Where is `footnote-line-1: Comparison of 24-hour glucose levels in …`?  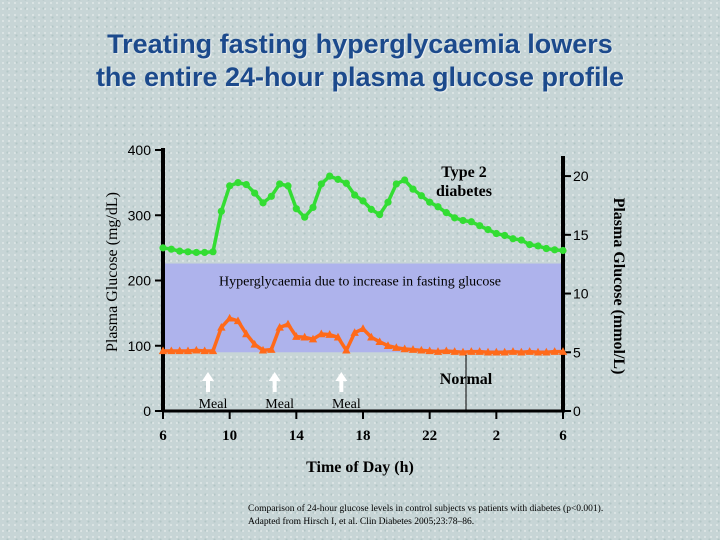
footnote-line-1: Comparison of 24-hour glucose levels in … is located at coordinates (426, 509).